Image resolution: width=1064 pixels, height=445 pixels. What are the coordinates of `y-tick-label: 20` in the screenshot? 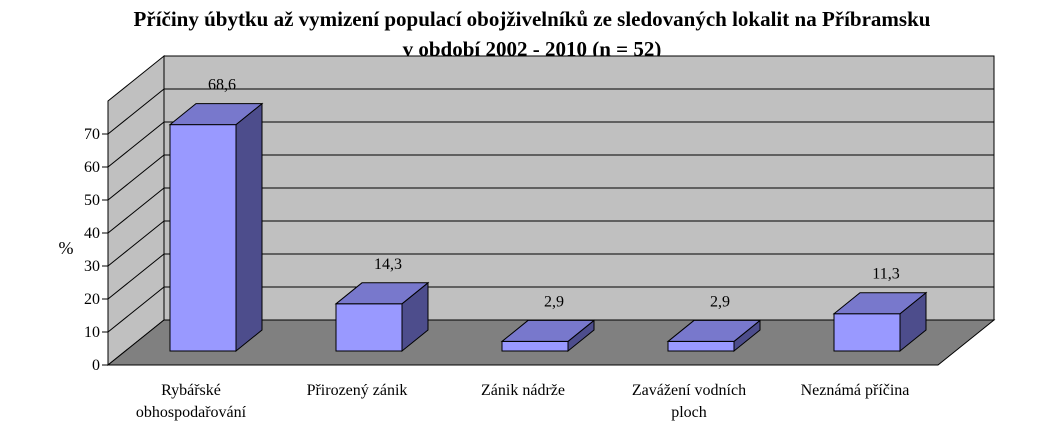 It's located at (92, 299).